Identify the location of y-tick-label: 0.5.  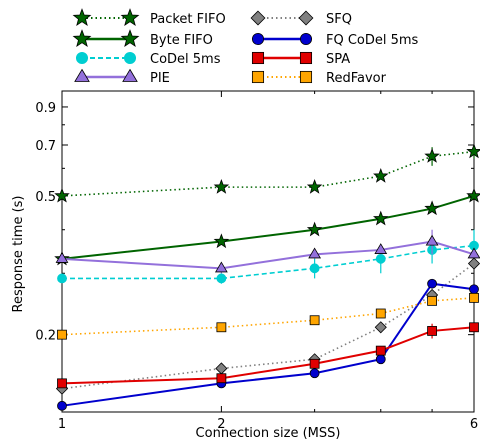
(45, 197).